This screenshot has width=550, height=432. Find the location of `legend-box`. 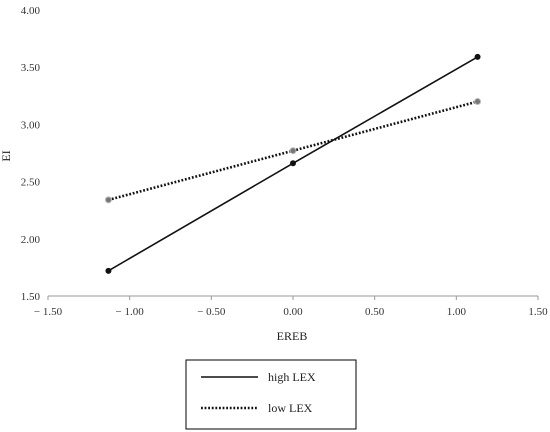

legend-box is located at coordinates (271, 394).